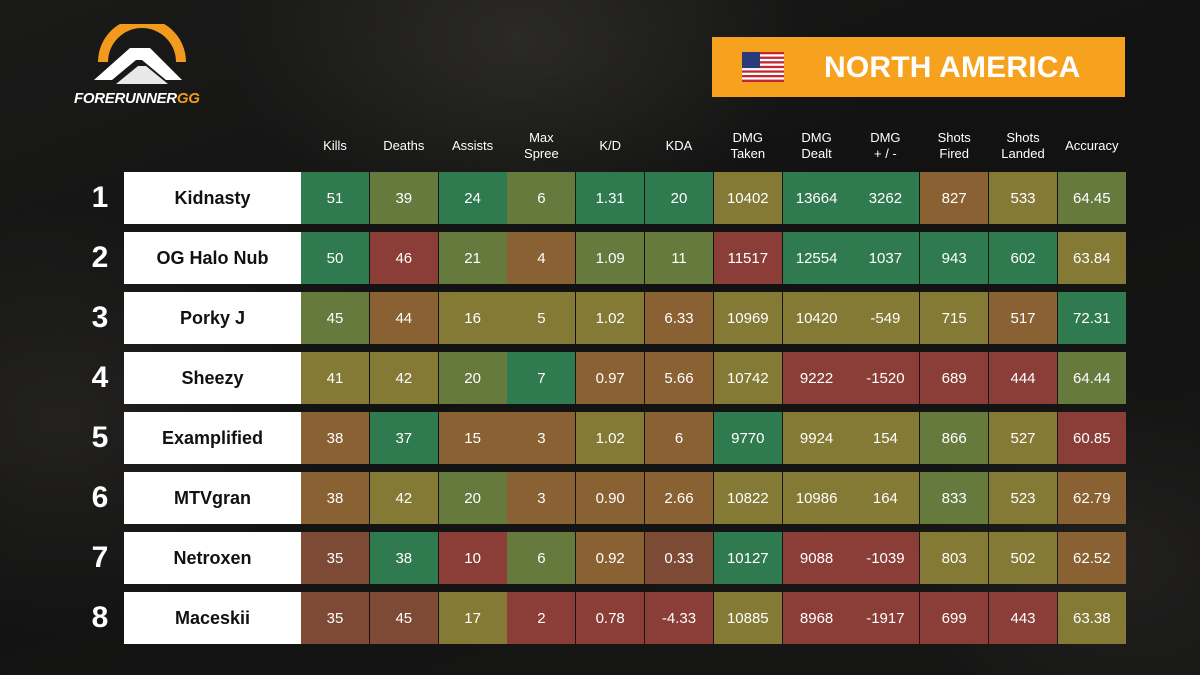 The height and width of the screenshot is (675, 1200). I want to click on stat-cell: 9924, so click(816, 438).